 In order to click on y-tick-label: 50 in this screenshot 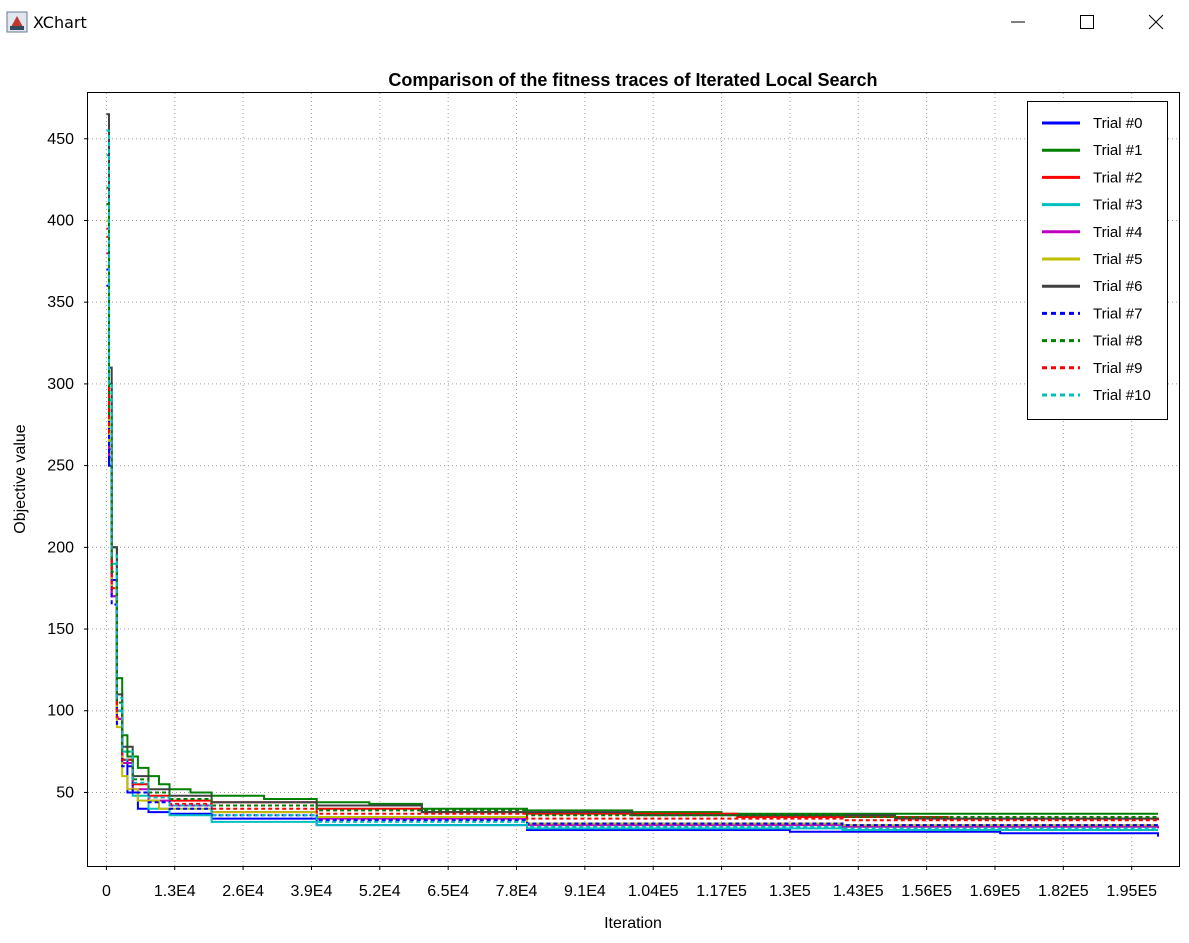, I will do `click(65, 792)`.